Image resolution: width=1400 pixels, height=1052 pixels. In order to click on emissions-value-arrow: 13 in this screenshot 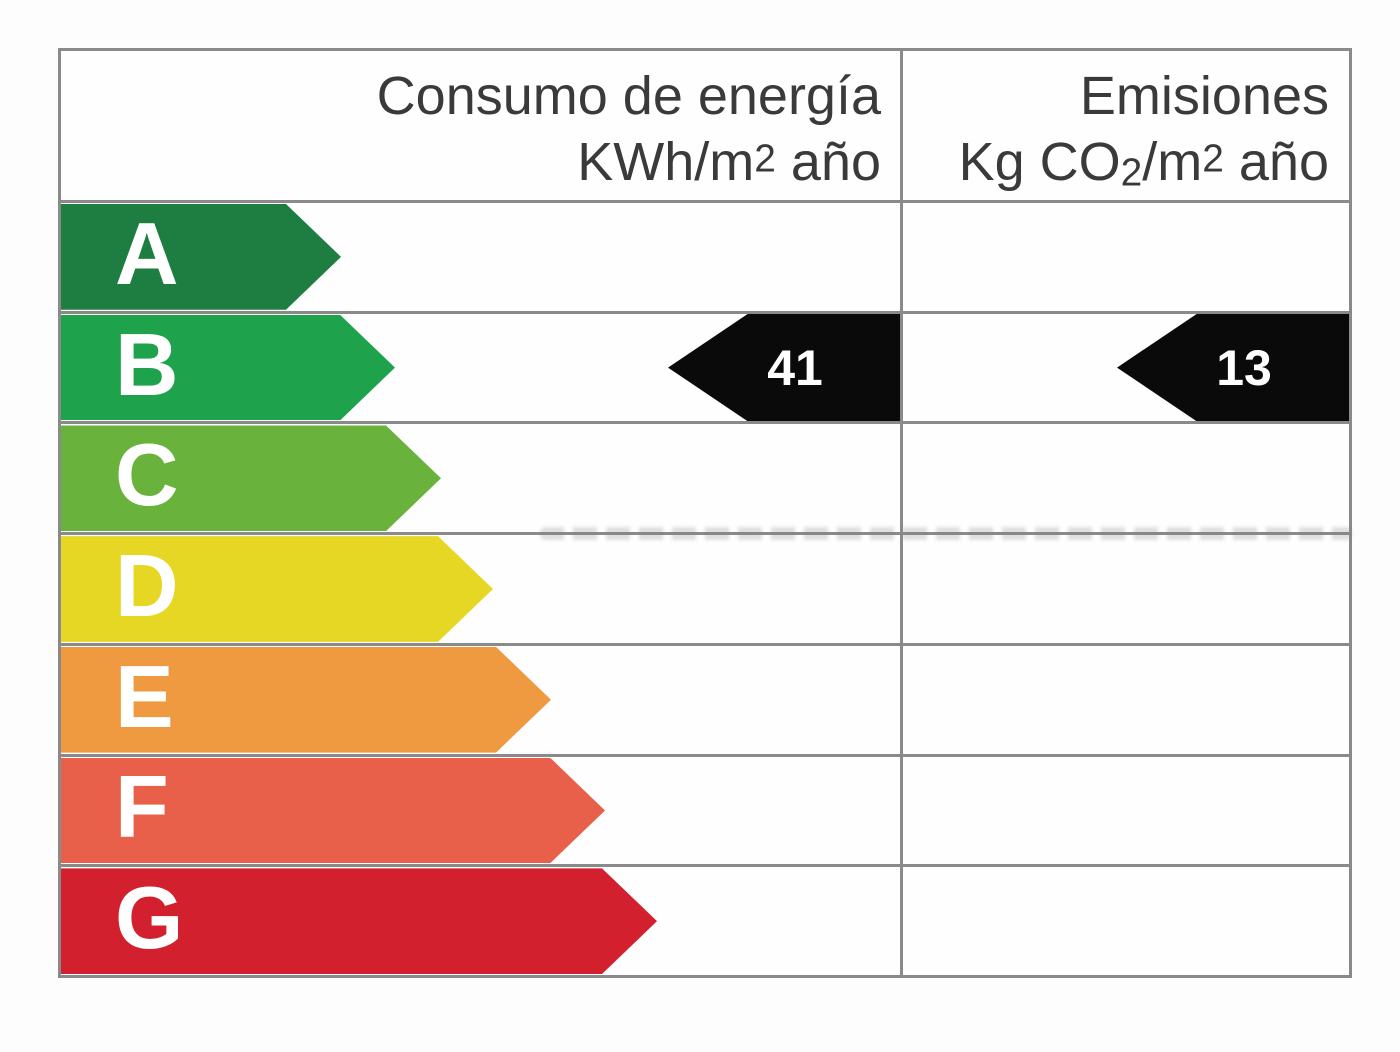, I will do `click(1233, 367)`.